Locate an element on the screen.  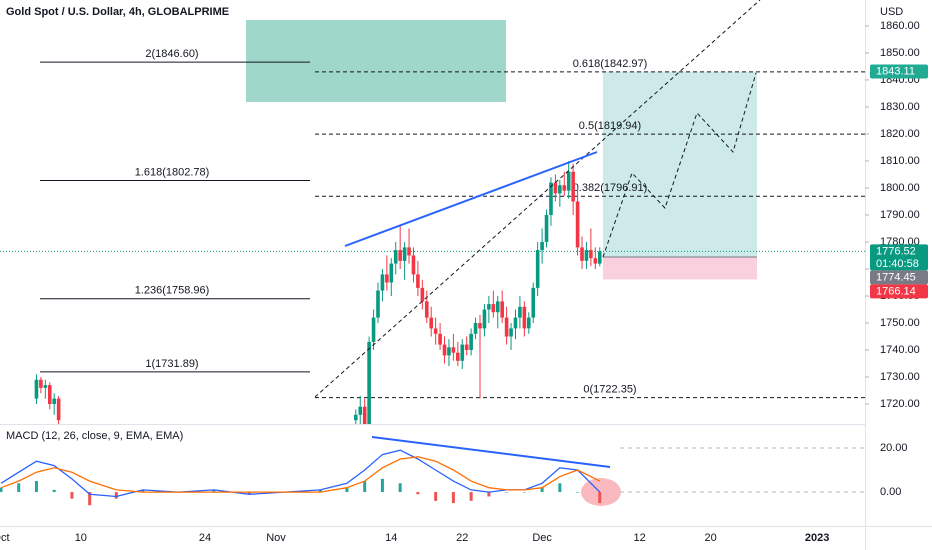
price-label: 1774.45 is located at coordinates (896, 277).